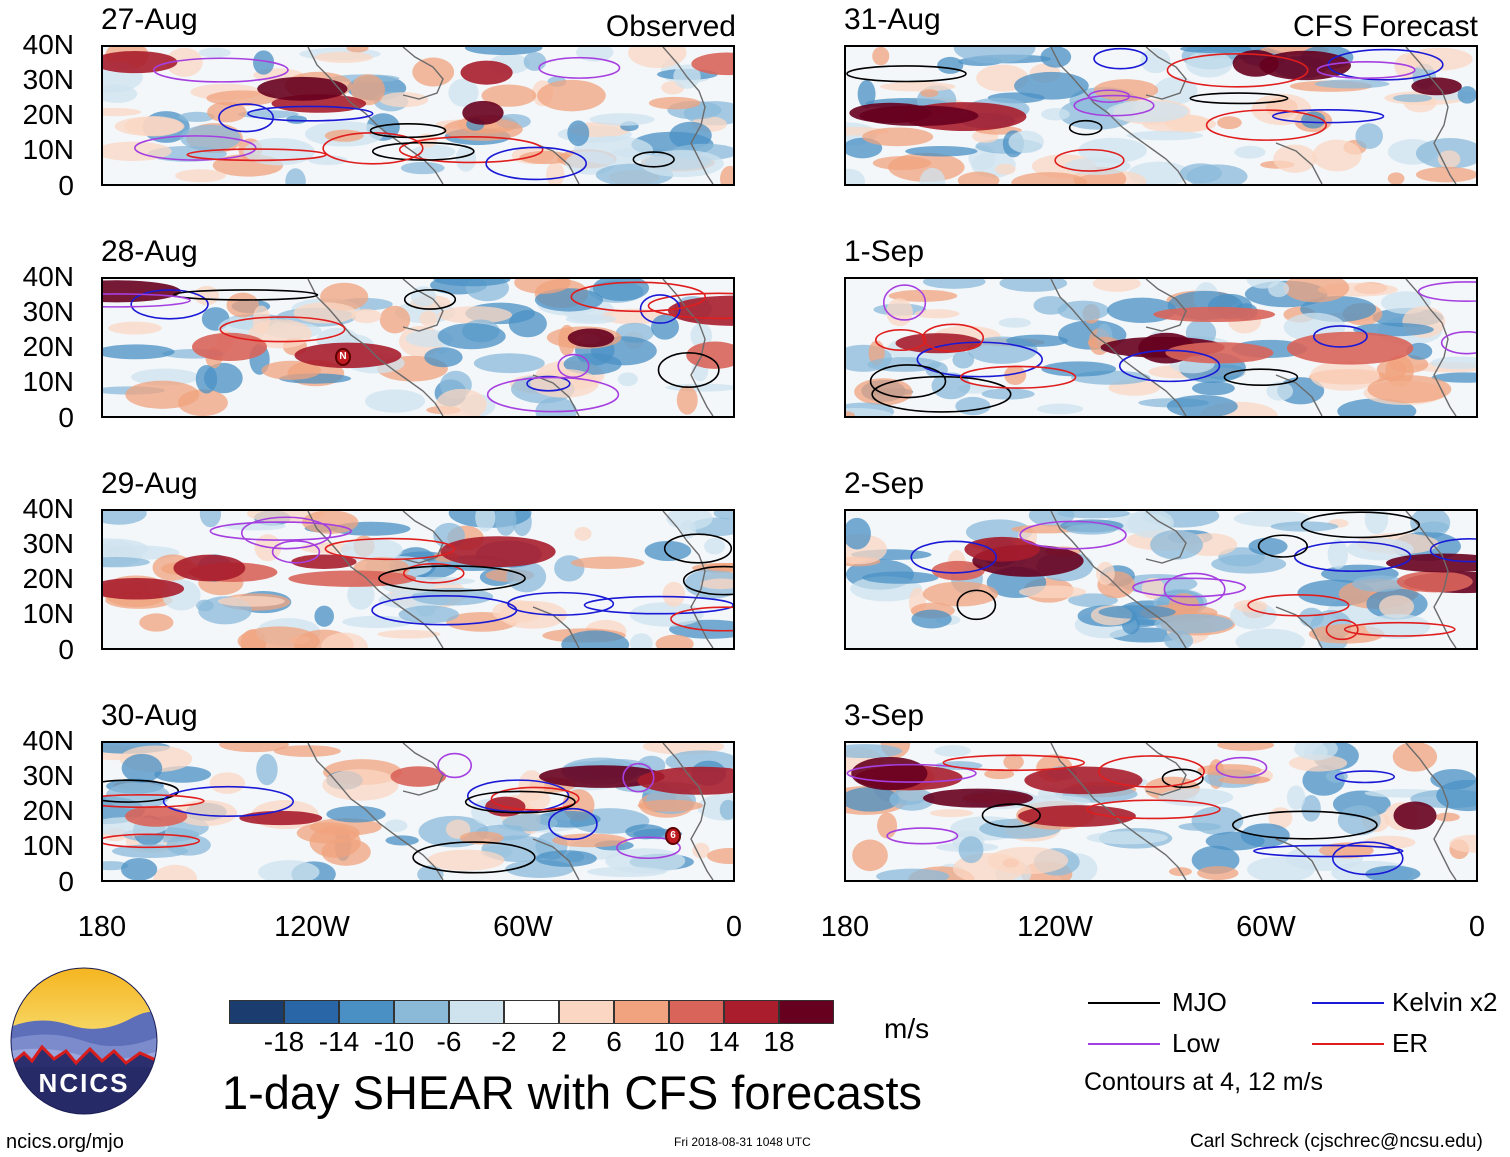  I want to click on colorbar-label: 18, so click(779, 1041).